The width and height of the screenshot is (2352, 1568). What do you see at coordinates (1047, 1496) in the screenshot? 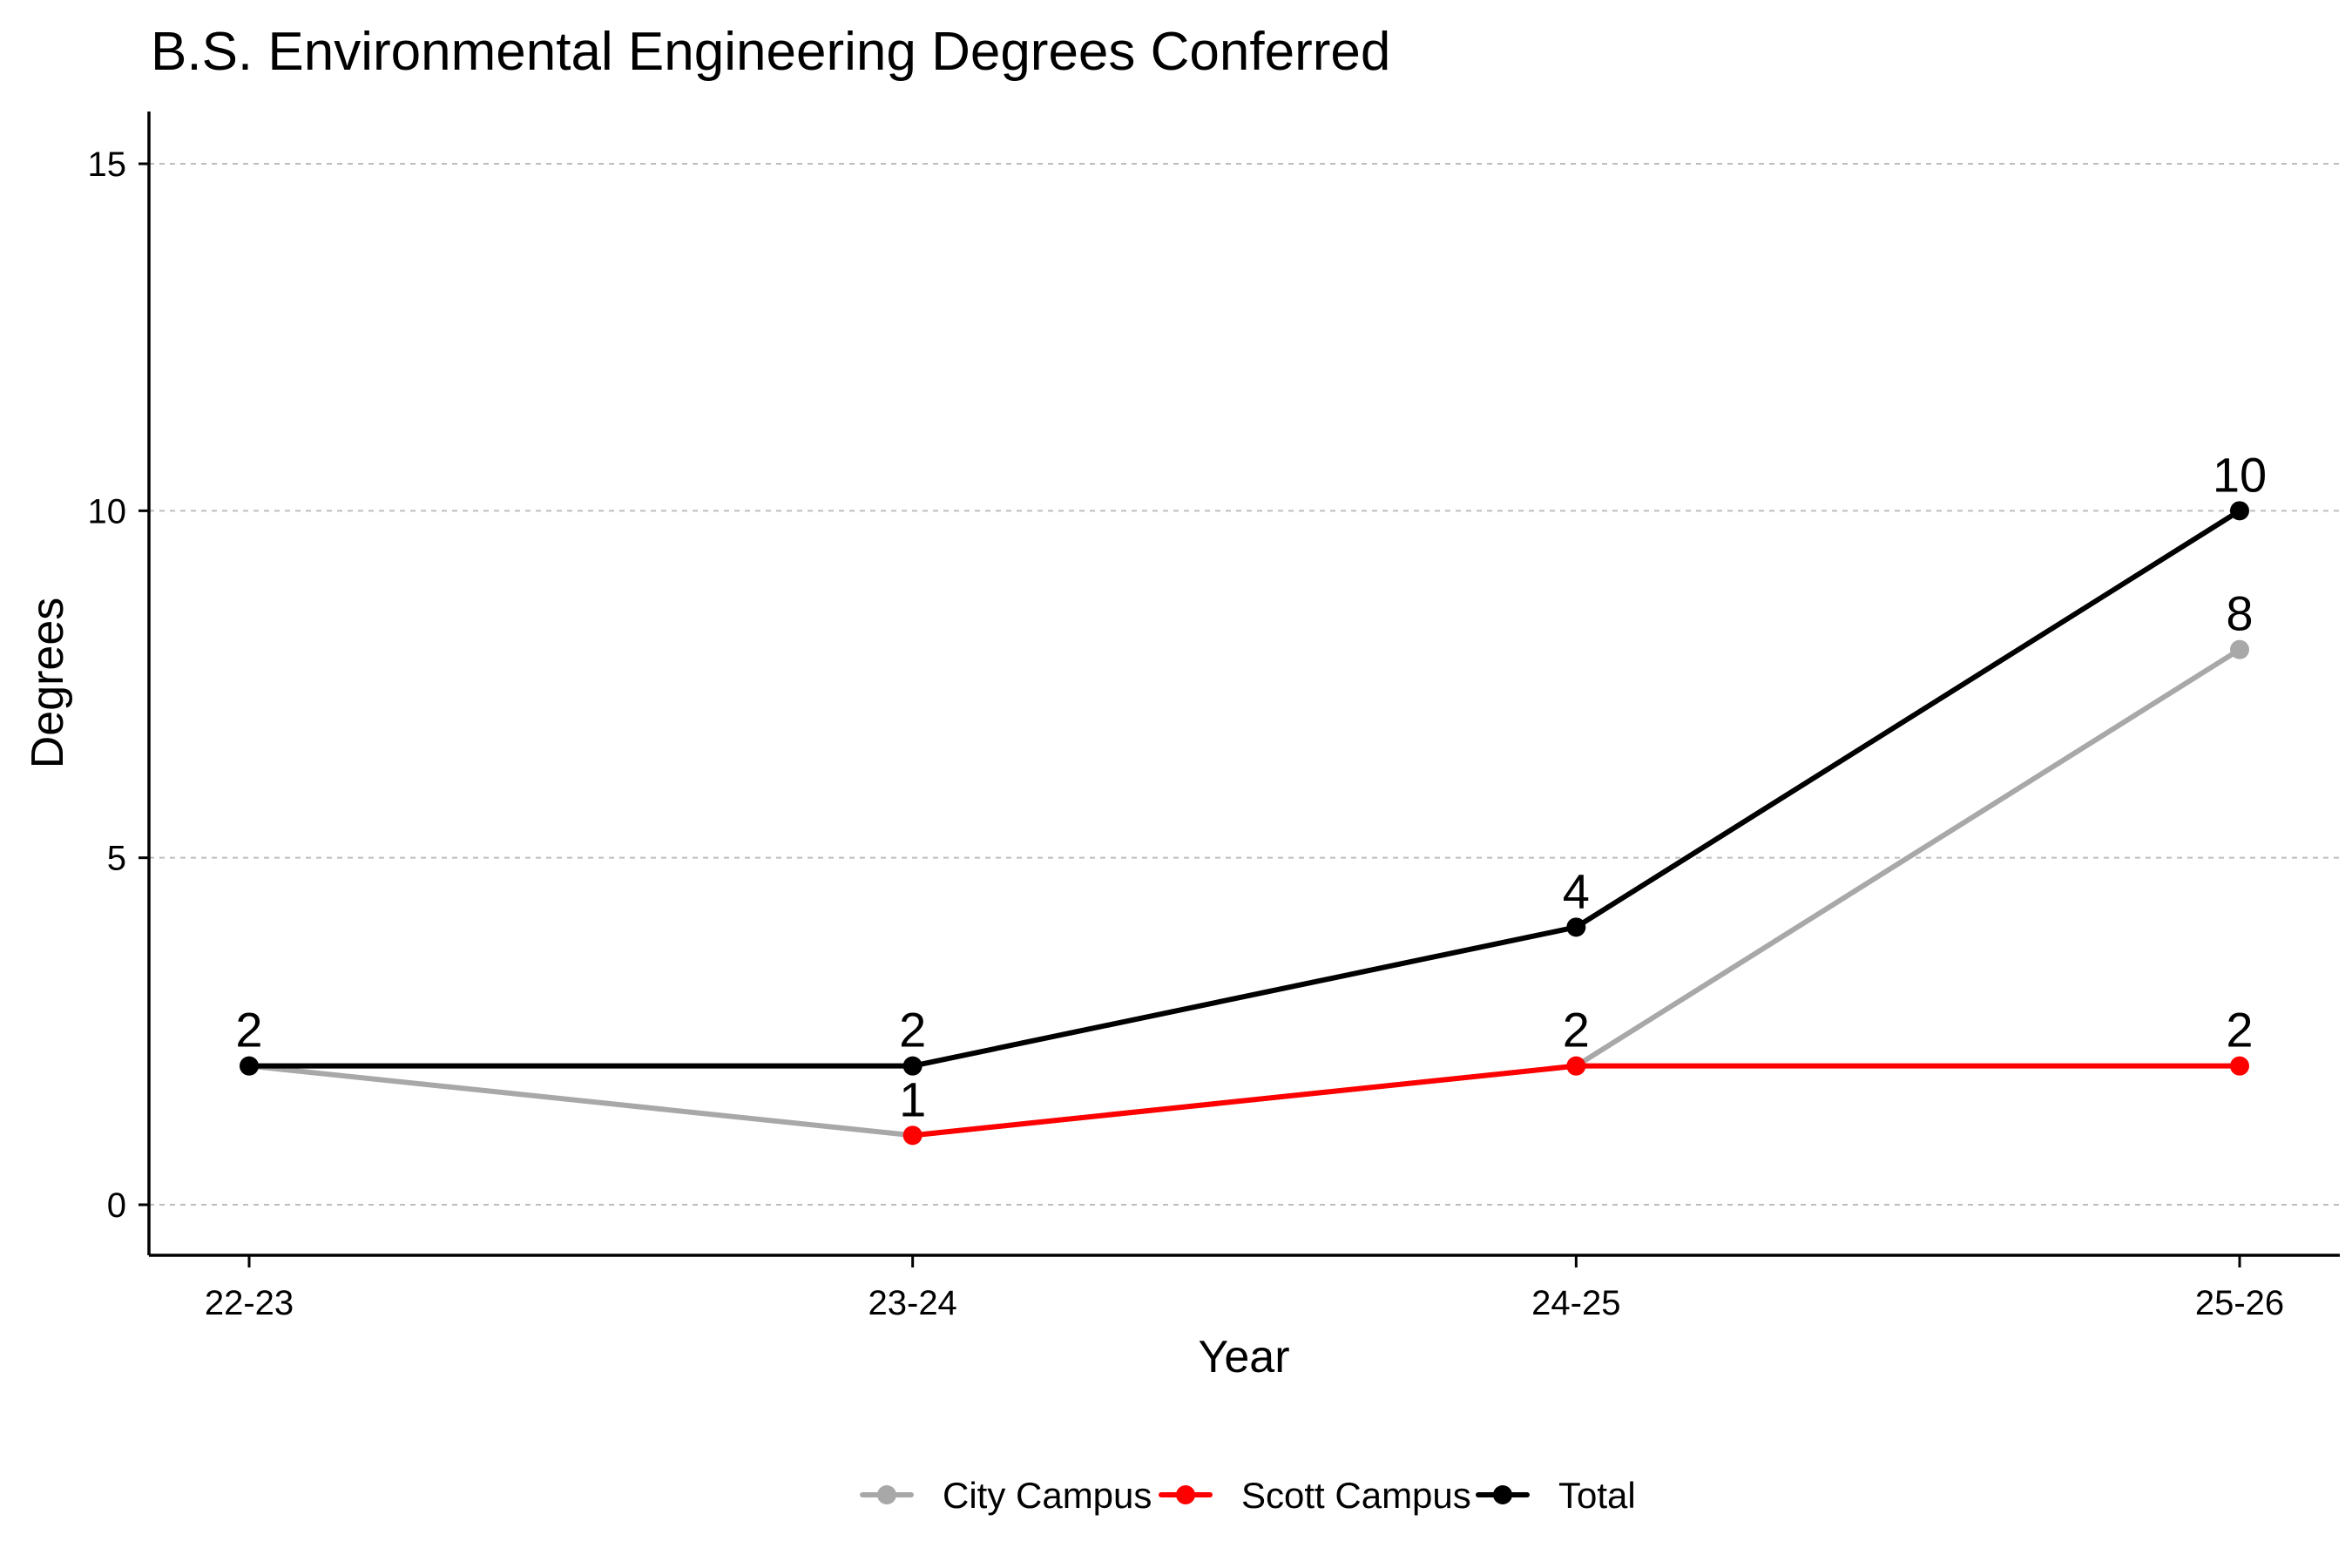
I see `legend-label-city-campus: City Campus` at bounding box center [1047, 1496].